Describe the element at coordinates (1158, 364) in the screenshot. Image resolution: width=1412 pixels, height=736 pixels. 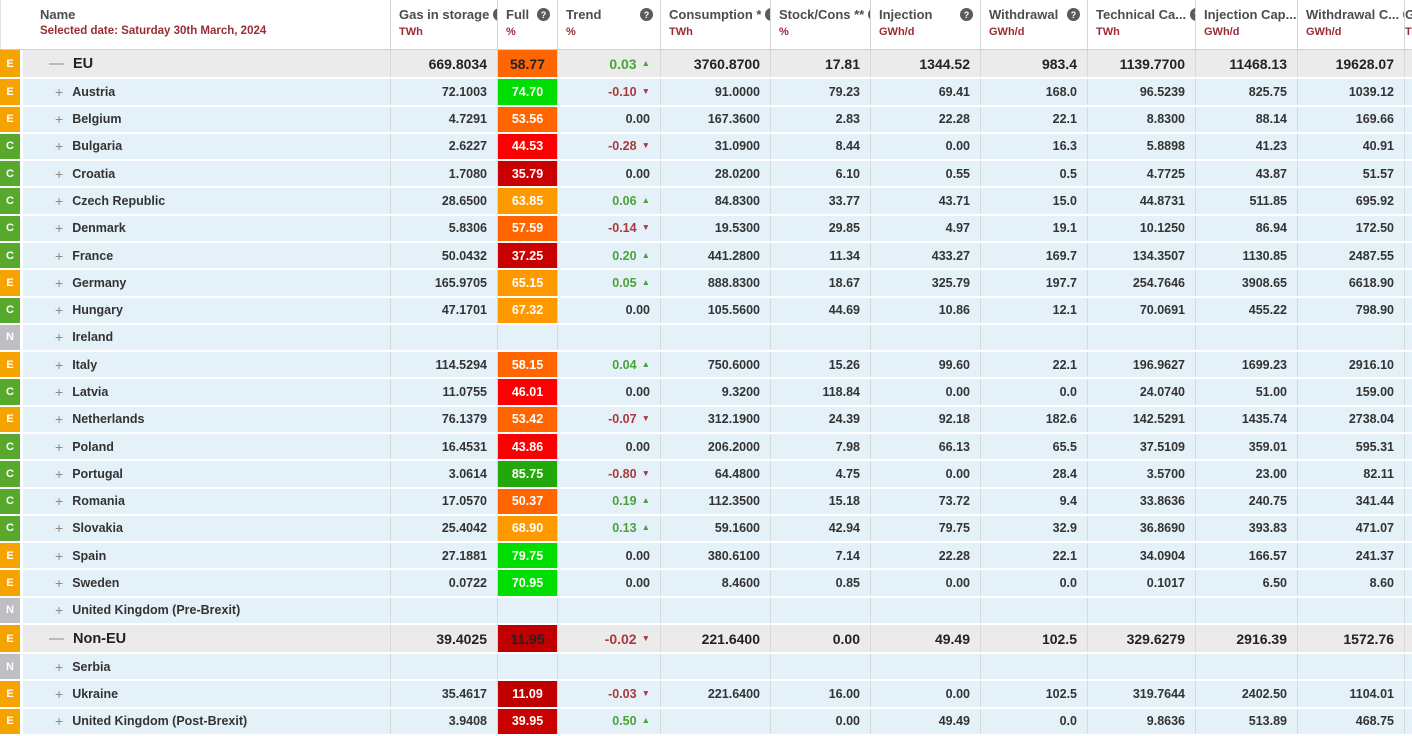
I see `technical-capacity-value: 196.9627` at that location.